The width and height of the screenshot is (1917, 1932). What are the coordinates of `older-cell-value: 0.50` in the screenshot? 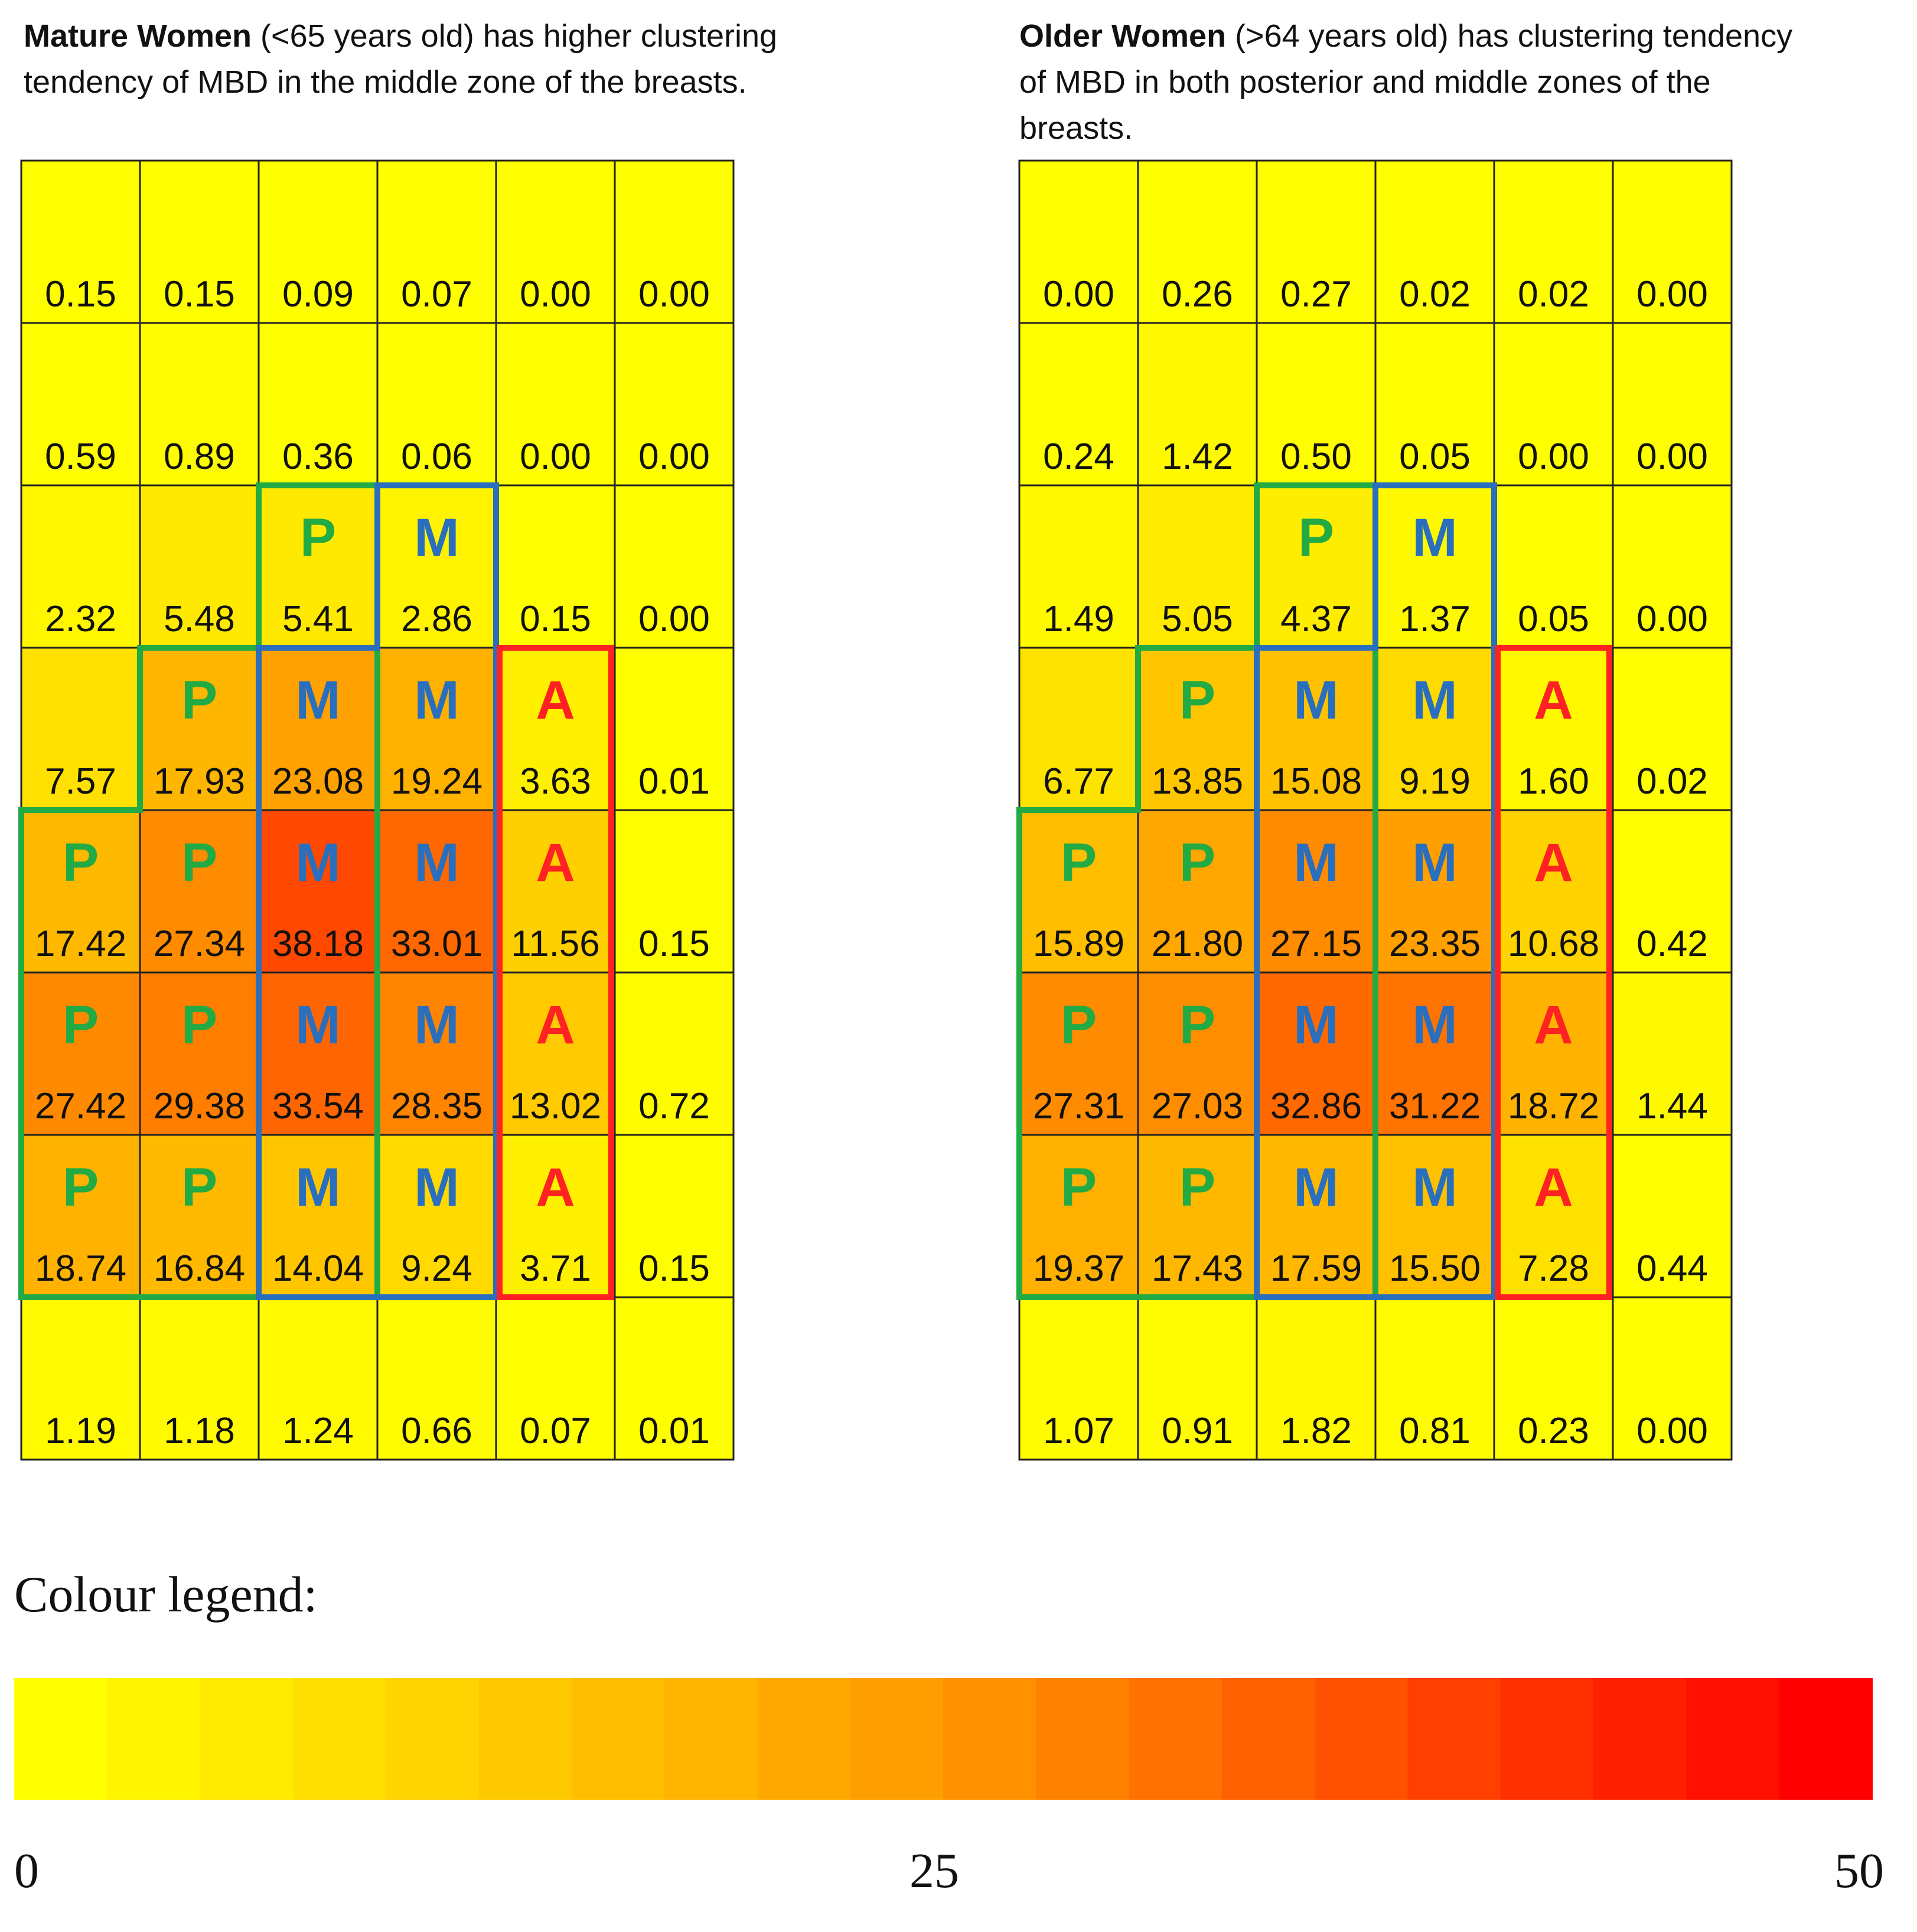 It's located at (1316, 456).